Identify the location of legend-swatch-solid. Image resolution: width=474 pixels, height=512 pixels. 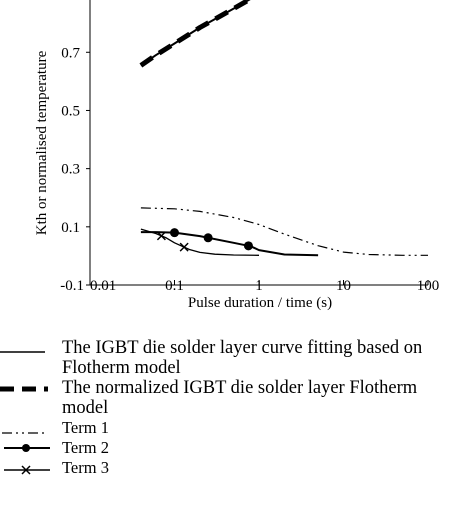
(26, 348).